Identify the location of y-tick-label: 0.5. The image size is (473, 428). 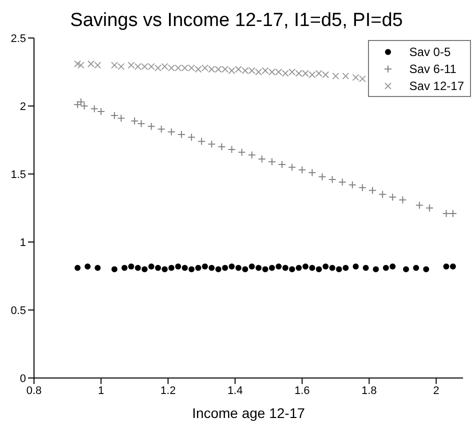
(18, 310).